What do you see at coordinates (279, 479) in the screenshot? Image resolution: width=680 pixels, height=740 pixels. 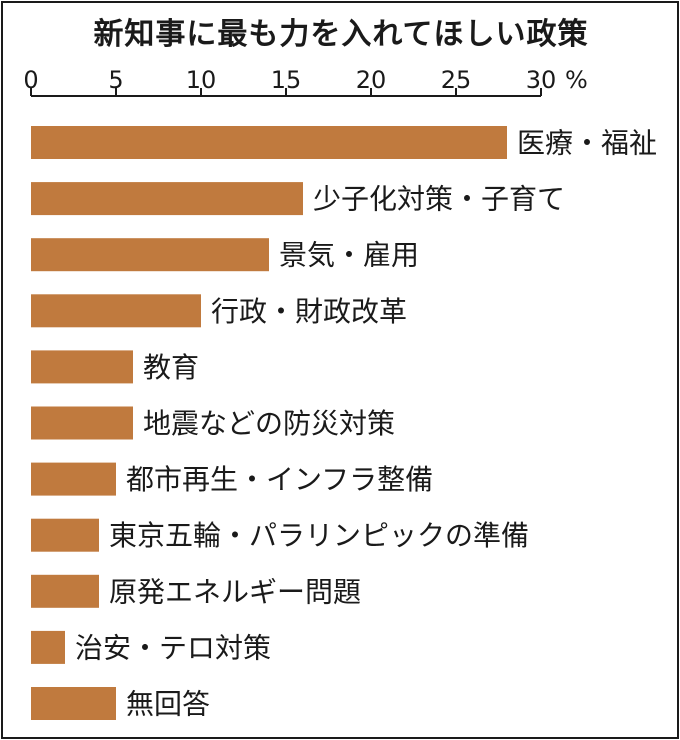 I see `category-label: 都市再生・インフラ整備` at bounding box center [279, 479].